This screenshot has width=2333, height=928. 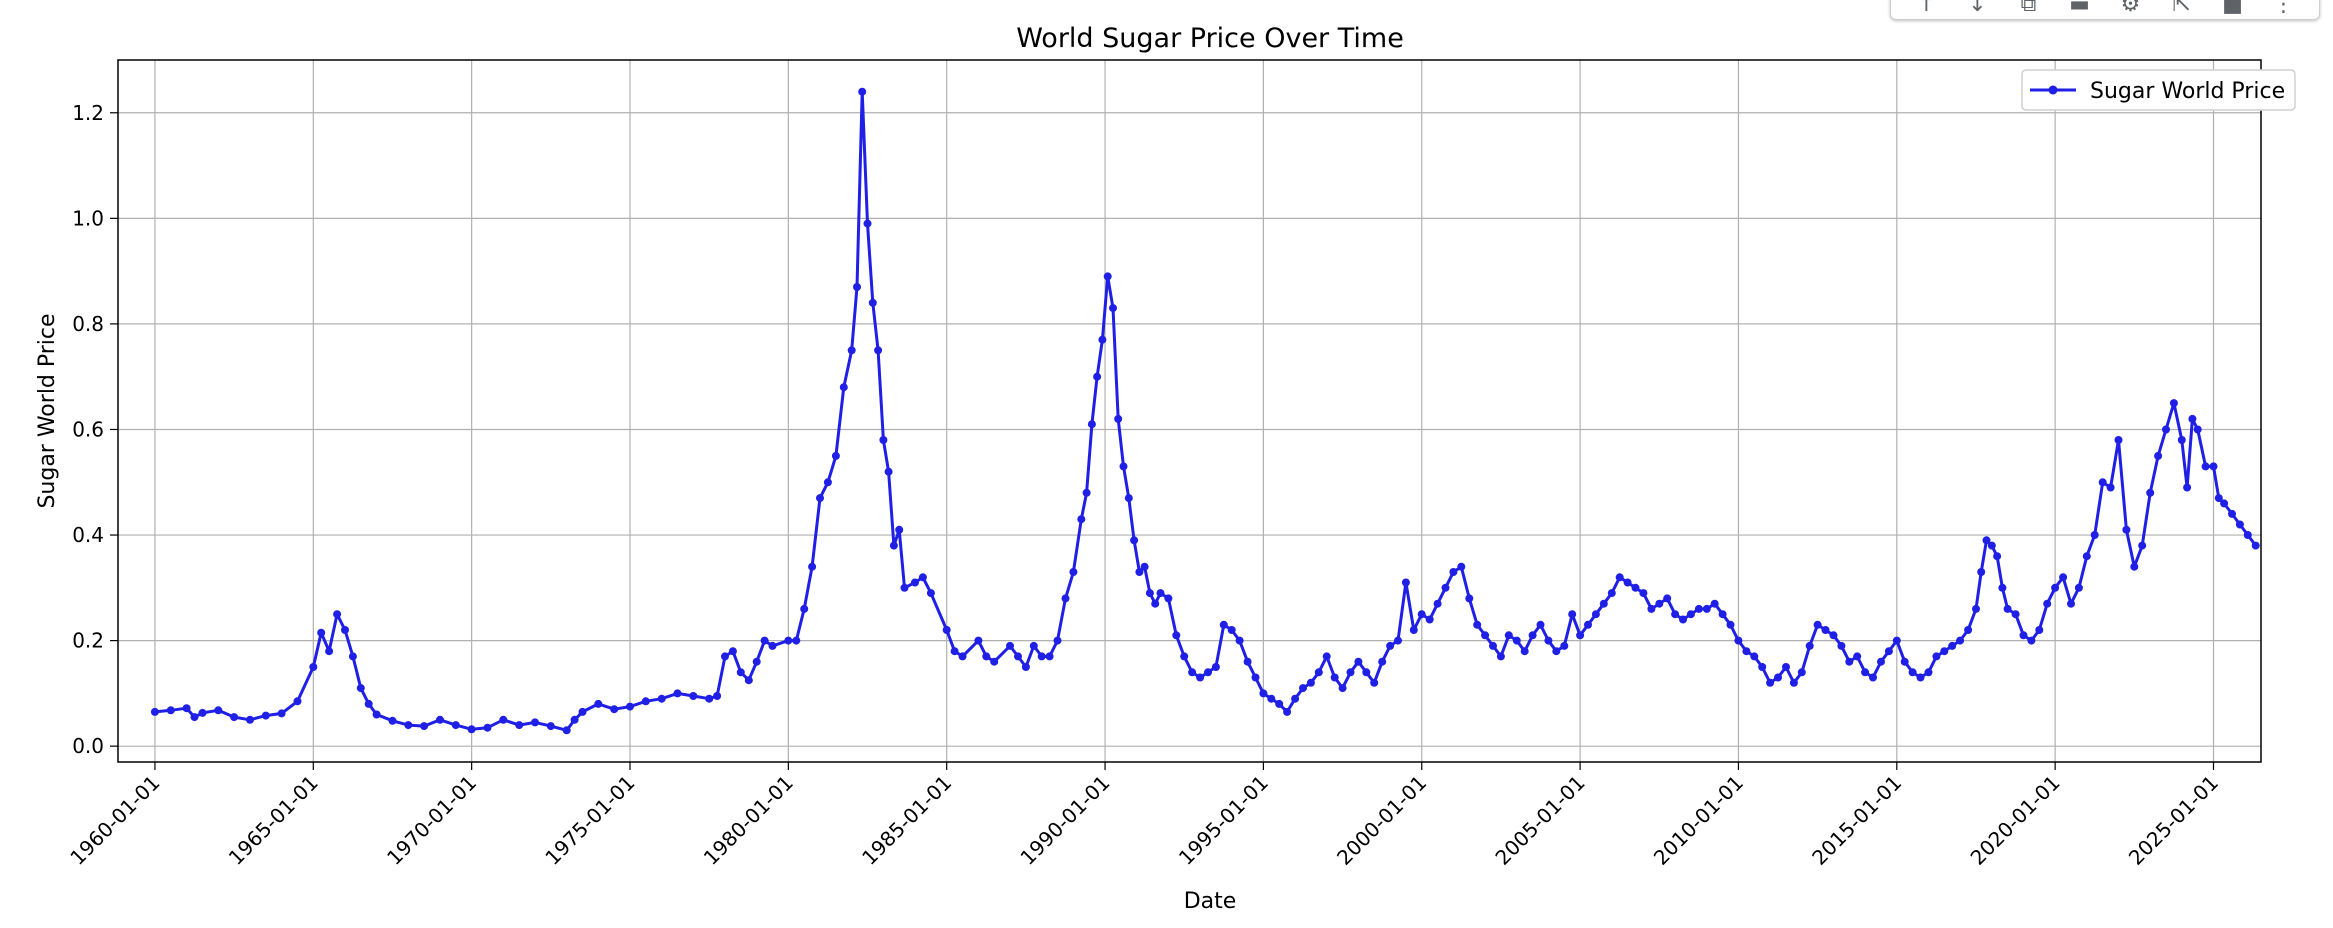 I want to click on x-tick-label: 2010-01-01, so click(x=1698, y=820).